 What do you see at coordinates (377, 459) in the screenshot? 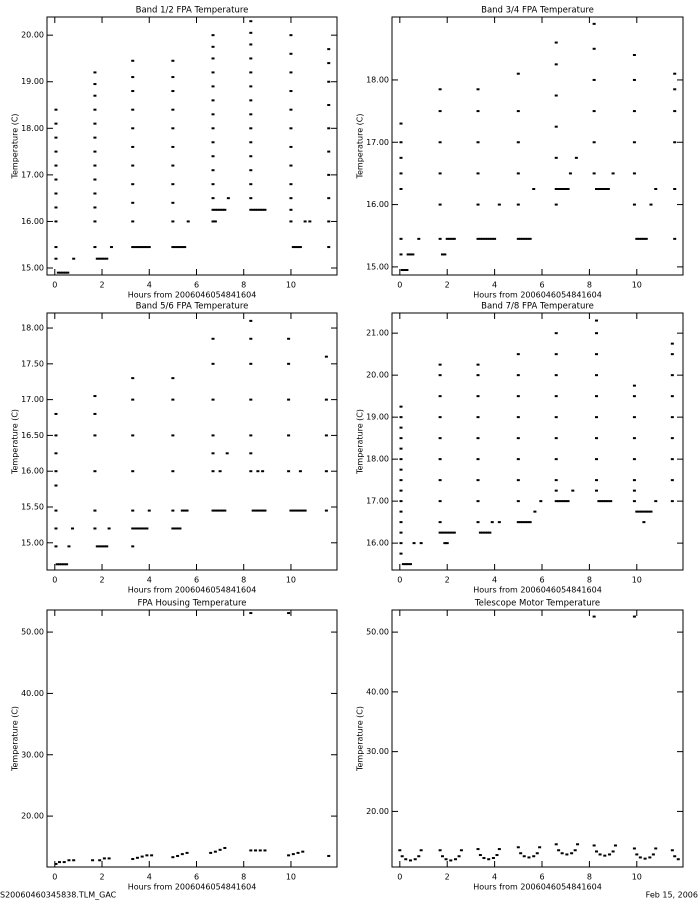
I see `y-tick-label: 18.00` at bounding box center [377, 459].